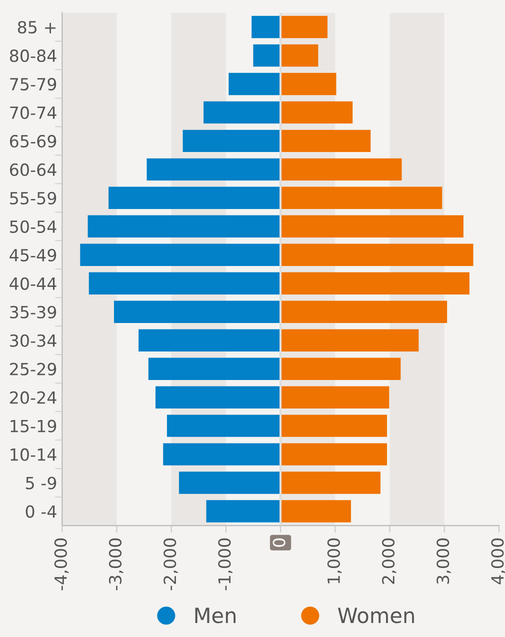 This screenshot has height=637, width=505. I want to click on y-tick-label: 5 -9, so click(41, 483).